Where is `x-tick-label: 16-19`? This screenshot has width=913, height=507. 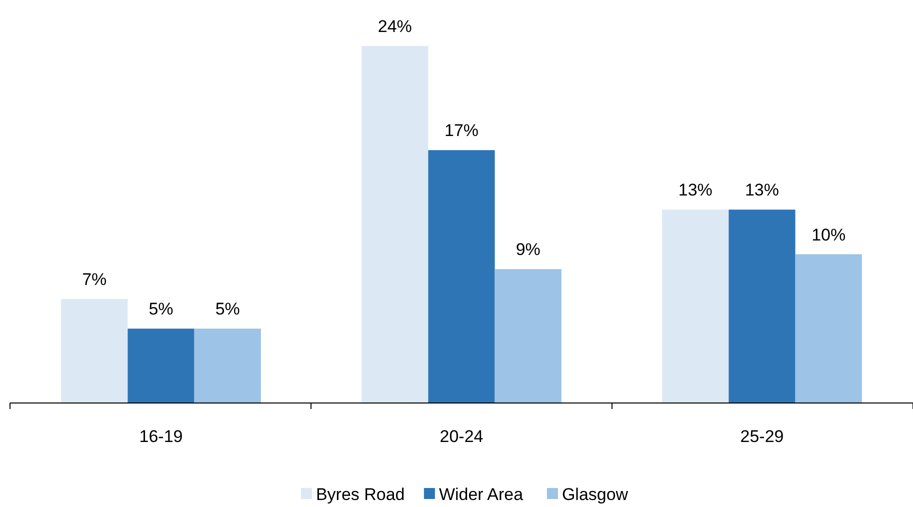 x-tick-label: 16-19 is located at coordinates (161, 436).